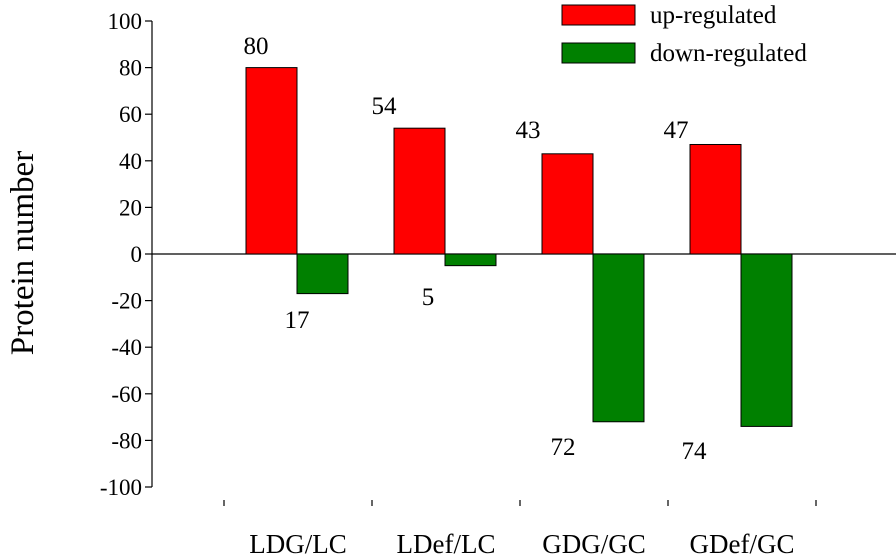 This screenshot has height=560, width=896. Describe the element at coordinates (137, 254) in the screenshot. I see `y-tick-label: 0` at that location.